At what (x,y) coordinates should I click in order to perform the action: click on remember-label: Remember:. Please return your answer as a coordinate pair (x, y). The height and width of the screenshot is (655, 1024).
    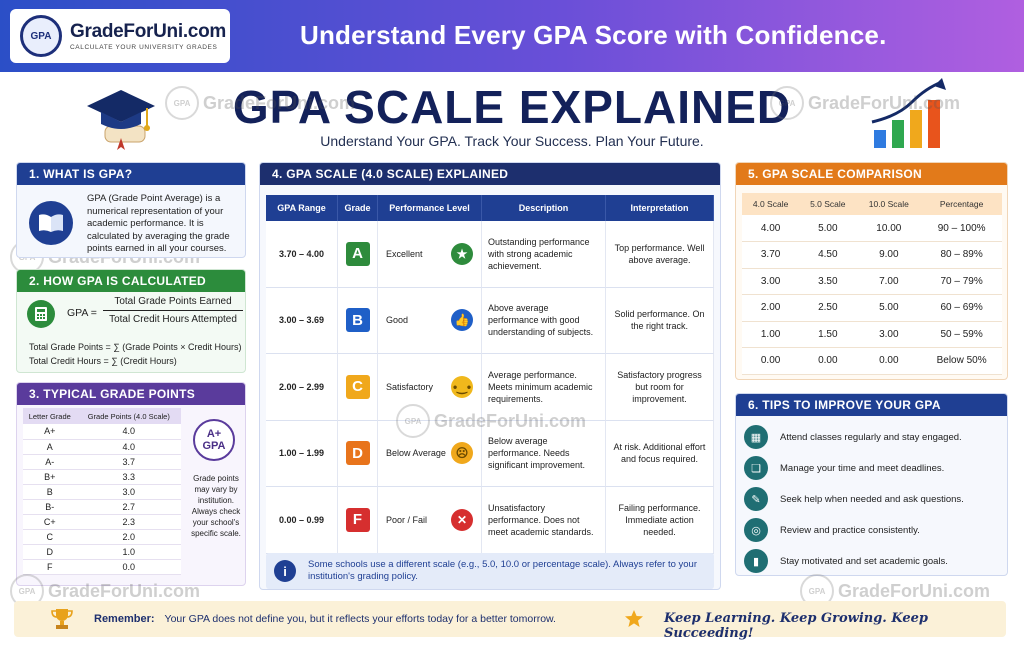
    Looking at the image, I should click on (124, 619).